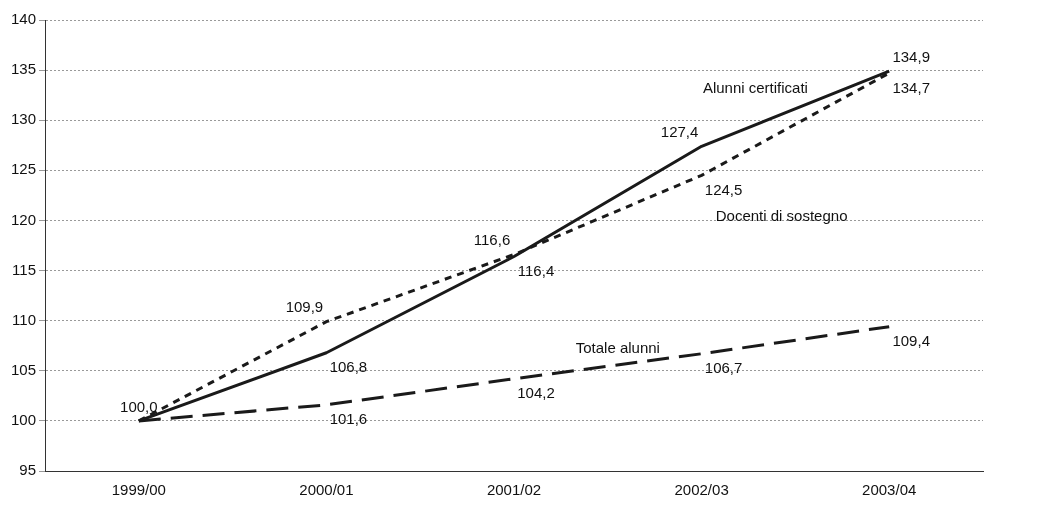  I want to click on y-tick-label: 120, so click(24, 219).